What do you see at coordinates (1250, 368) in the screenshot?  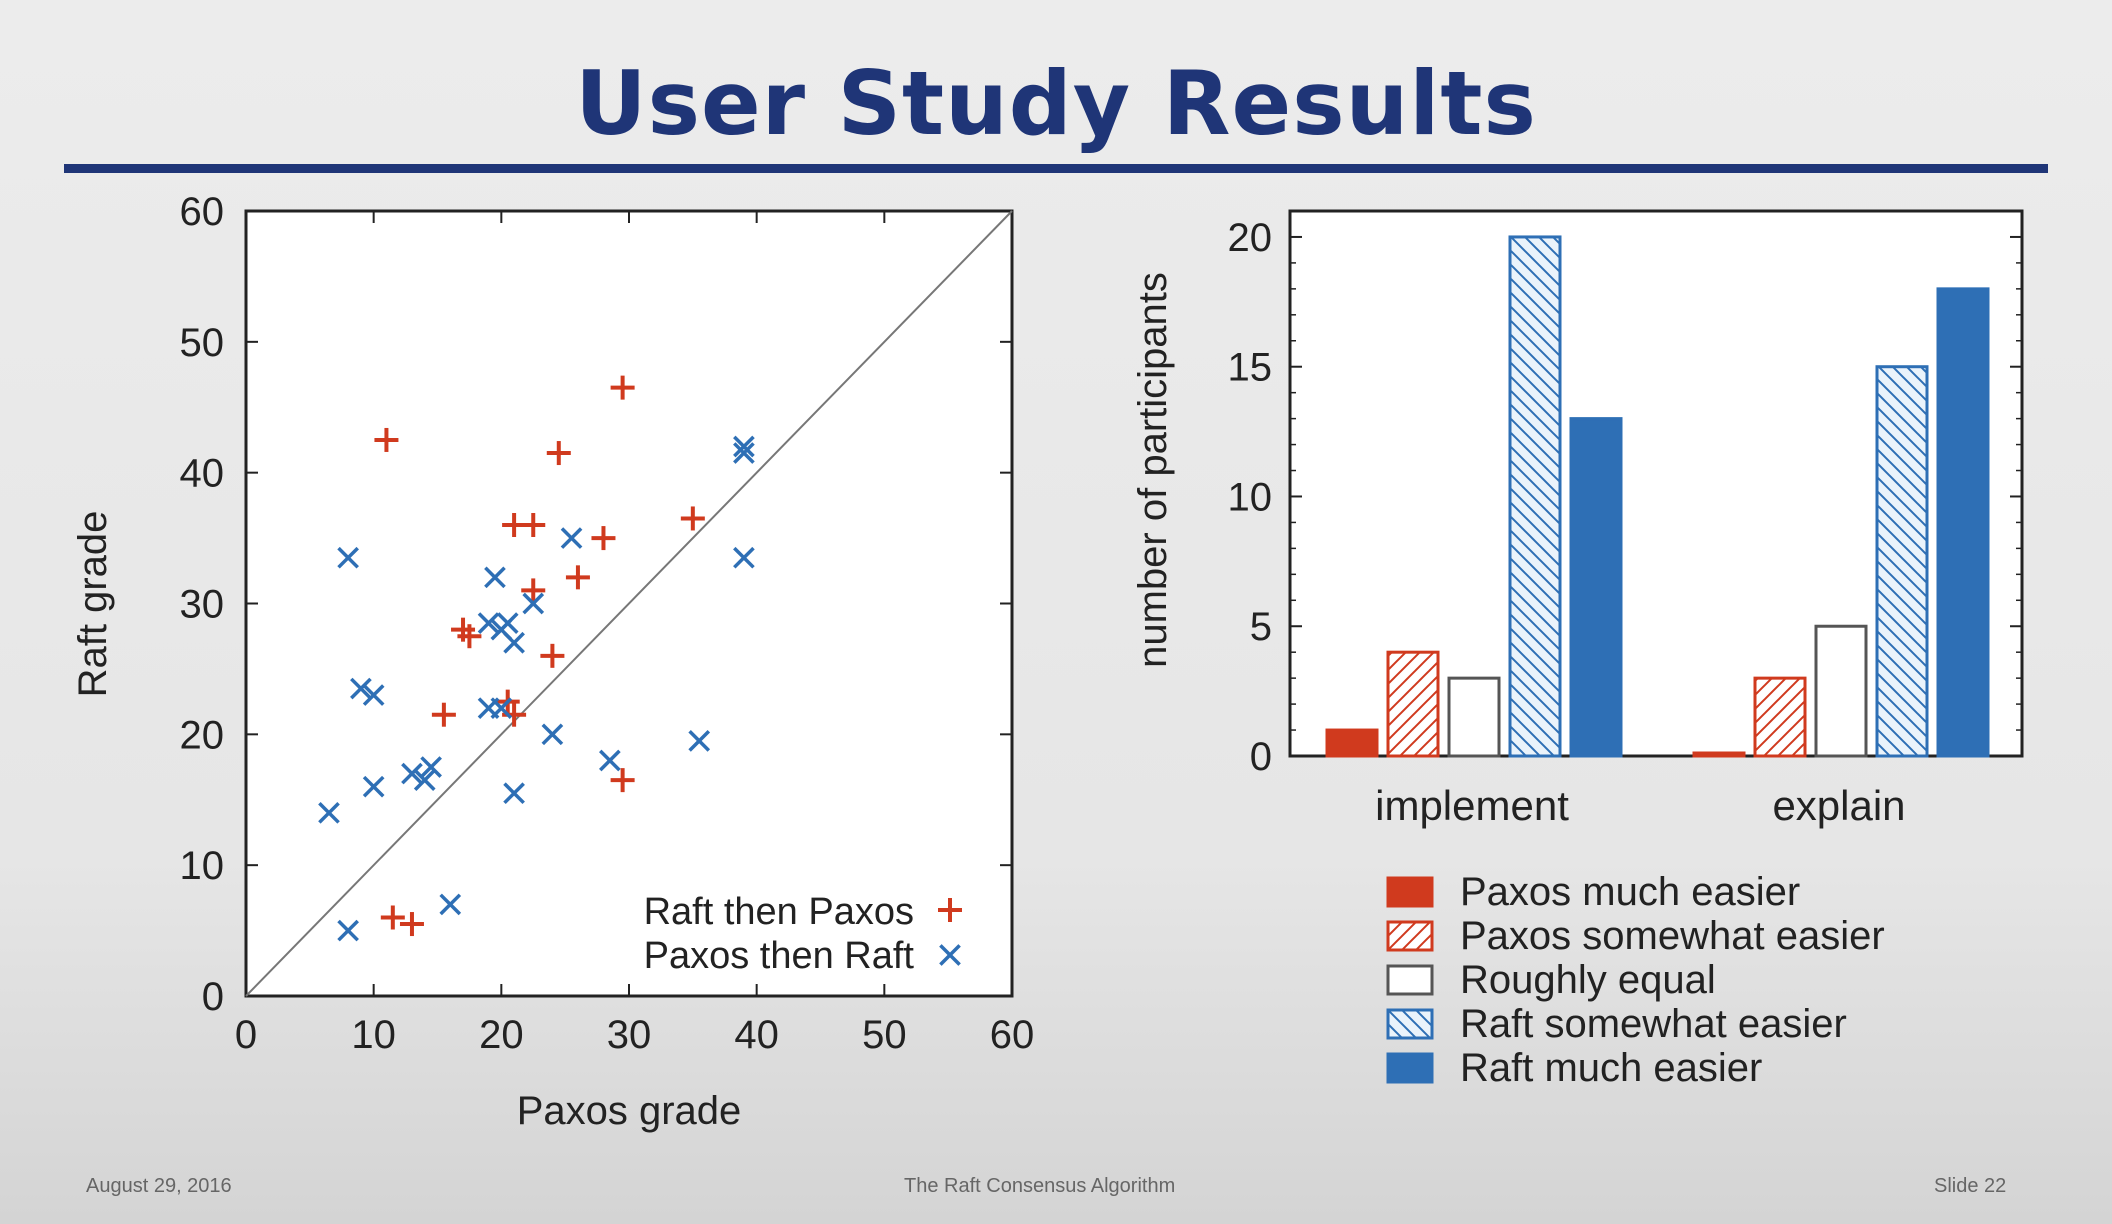 I see `bar-y-tick-label: 15` at bounding box center [1250, 368].